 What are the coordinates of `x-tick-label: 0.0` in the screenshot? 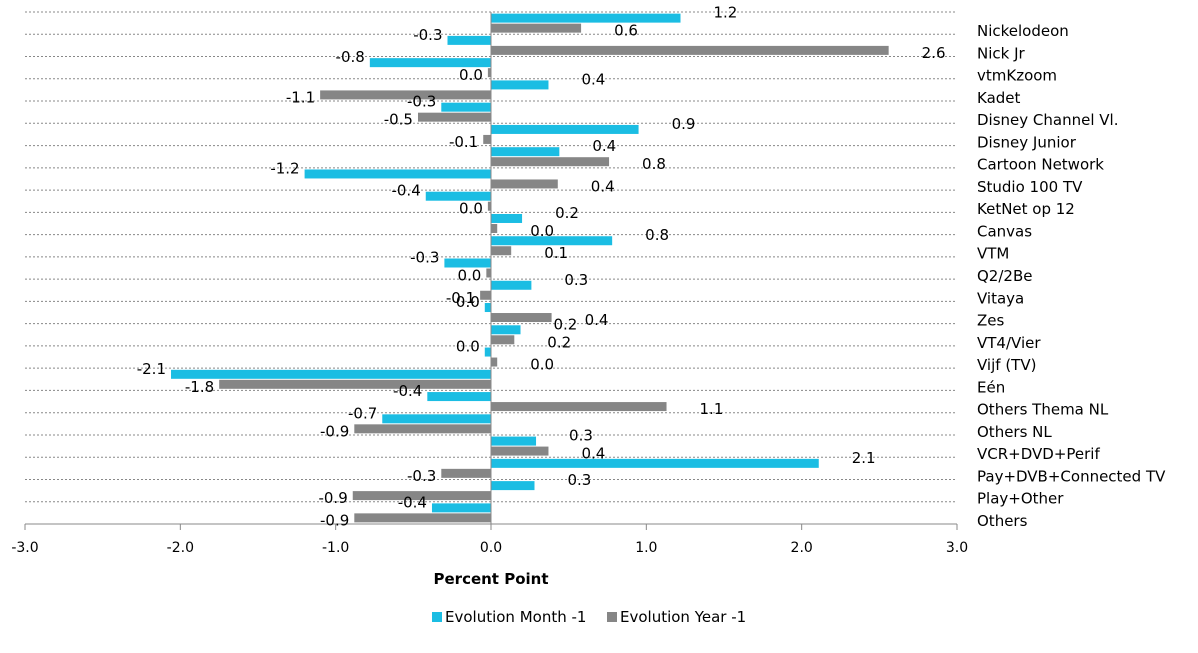 It's located at (491, 548).